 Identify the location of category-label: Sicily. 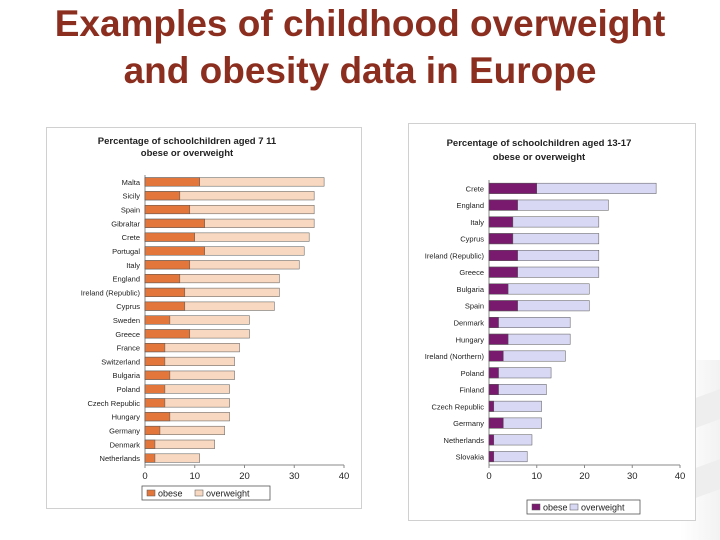
(131, 196).